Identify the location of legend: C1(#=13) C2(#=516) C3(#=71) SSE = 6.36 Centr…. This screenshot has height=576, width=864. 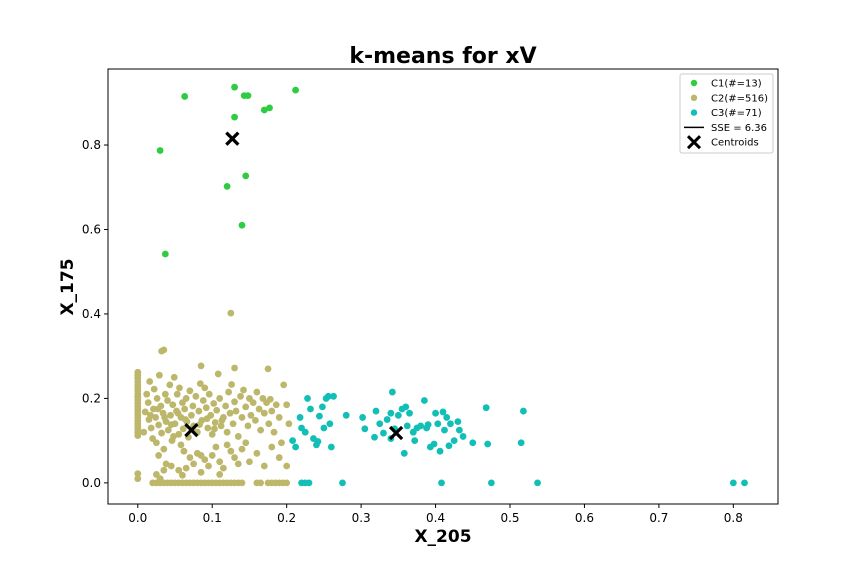
(726, 113).